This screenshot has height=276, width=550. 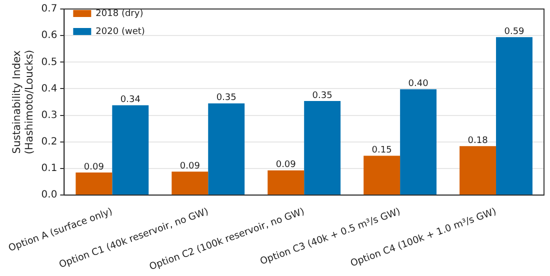 I want to click on legend-label: 2020 (wet), so click(x=120, y=31).